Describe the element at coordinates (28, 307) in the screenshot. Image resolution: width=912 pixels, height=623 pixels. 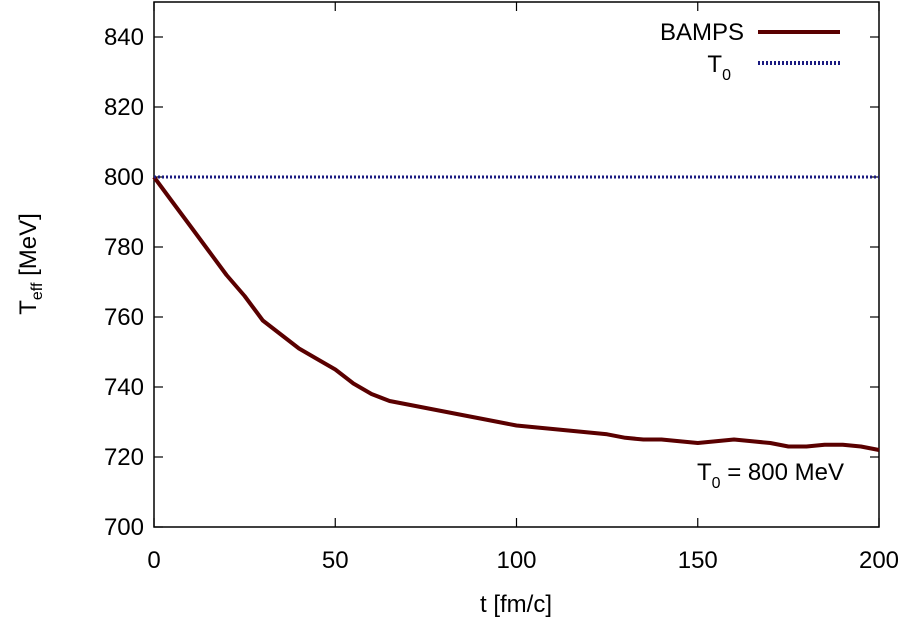
I see `y-axis-label-main: T` at that location.